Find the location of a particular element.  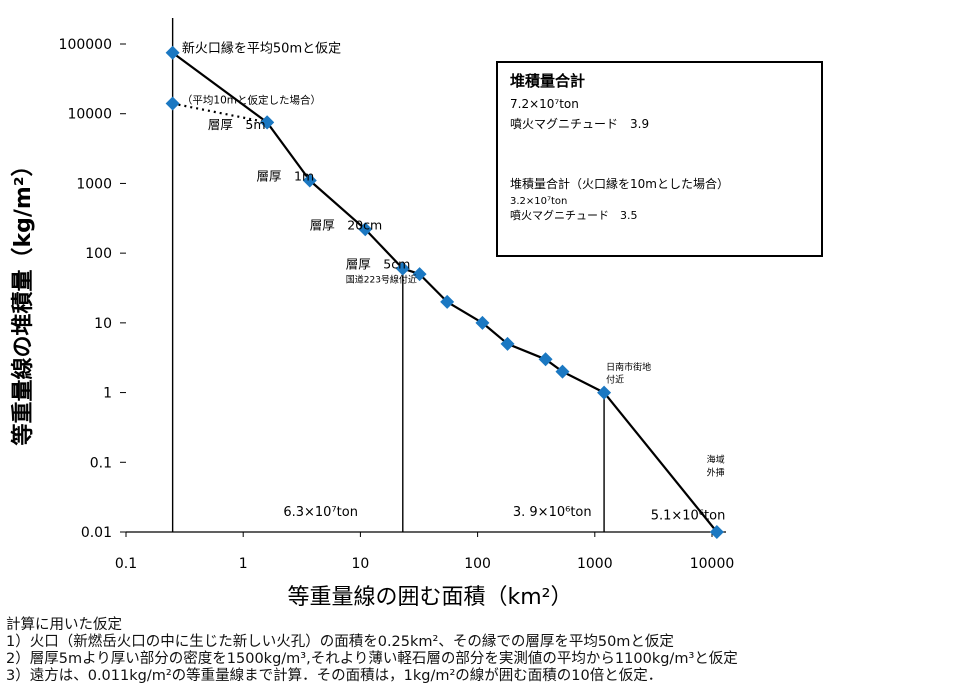

info-box-title: 堆積量合計 is located at coordinates (547, 81).